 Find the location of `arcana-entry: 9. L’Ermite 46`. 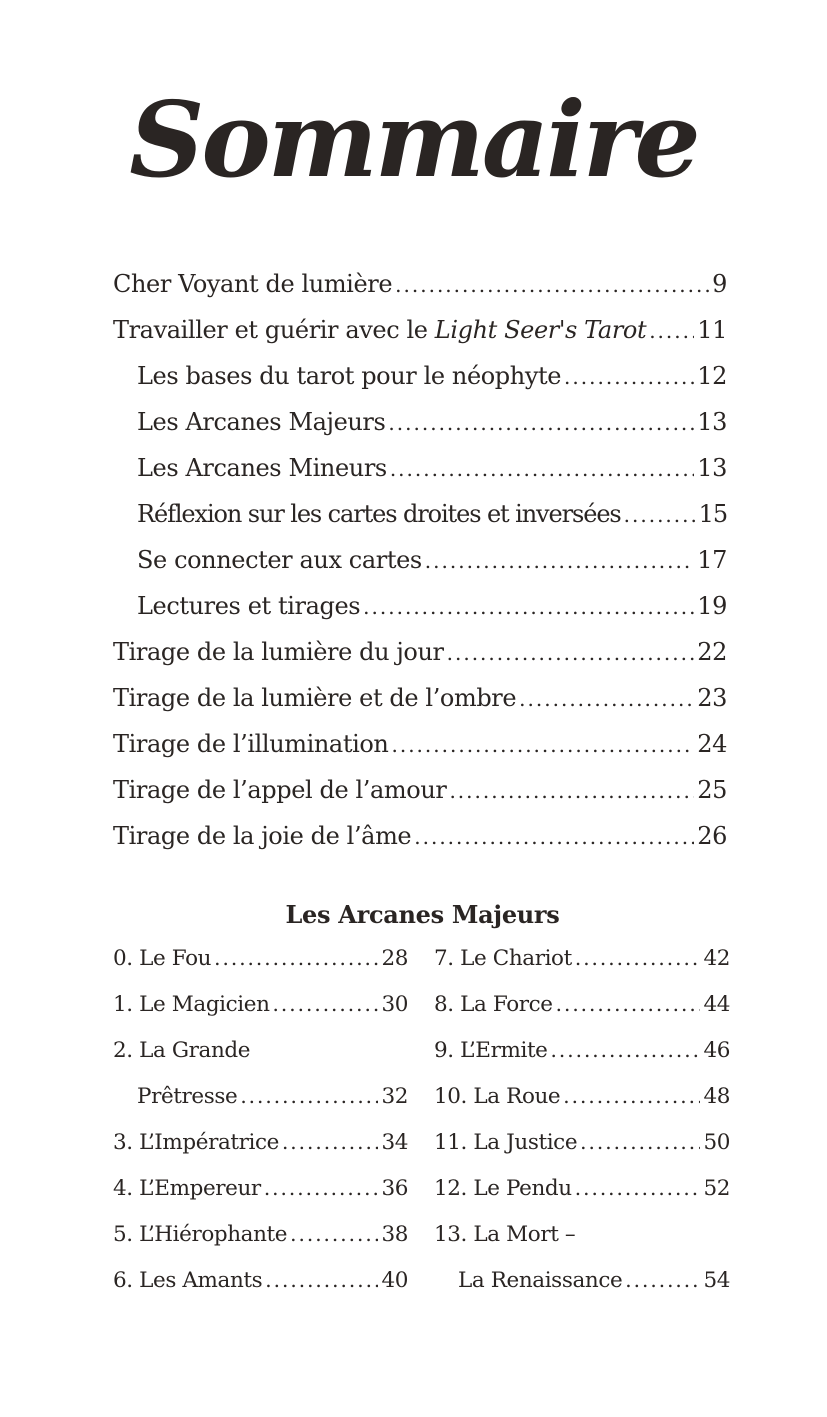

arcana-entry: 9. L’Ermite 46 is located at coordinates (582, 1061).